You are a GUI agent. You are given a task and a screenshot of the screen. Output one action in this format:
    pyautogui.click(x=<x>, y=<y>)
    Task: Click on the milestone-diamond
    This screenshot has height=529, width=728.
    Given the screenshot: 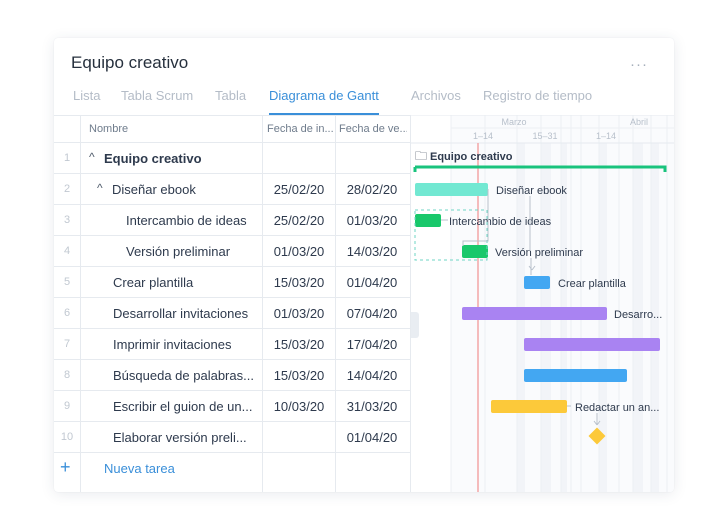 What is the action you would take?
    pyautogui.click(x=597, y=436)
    